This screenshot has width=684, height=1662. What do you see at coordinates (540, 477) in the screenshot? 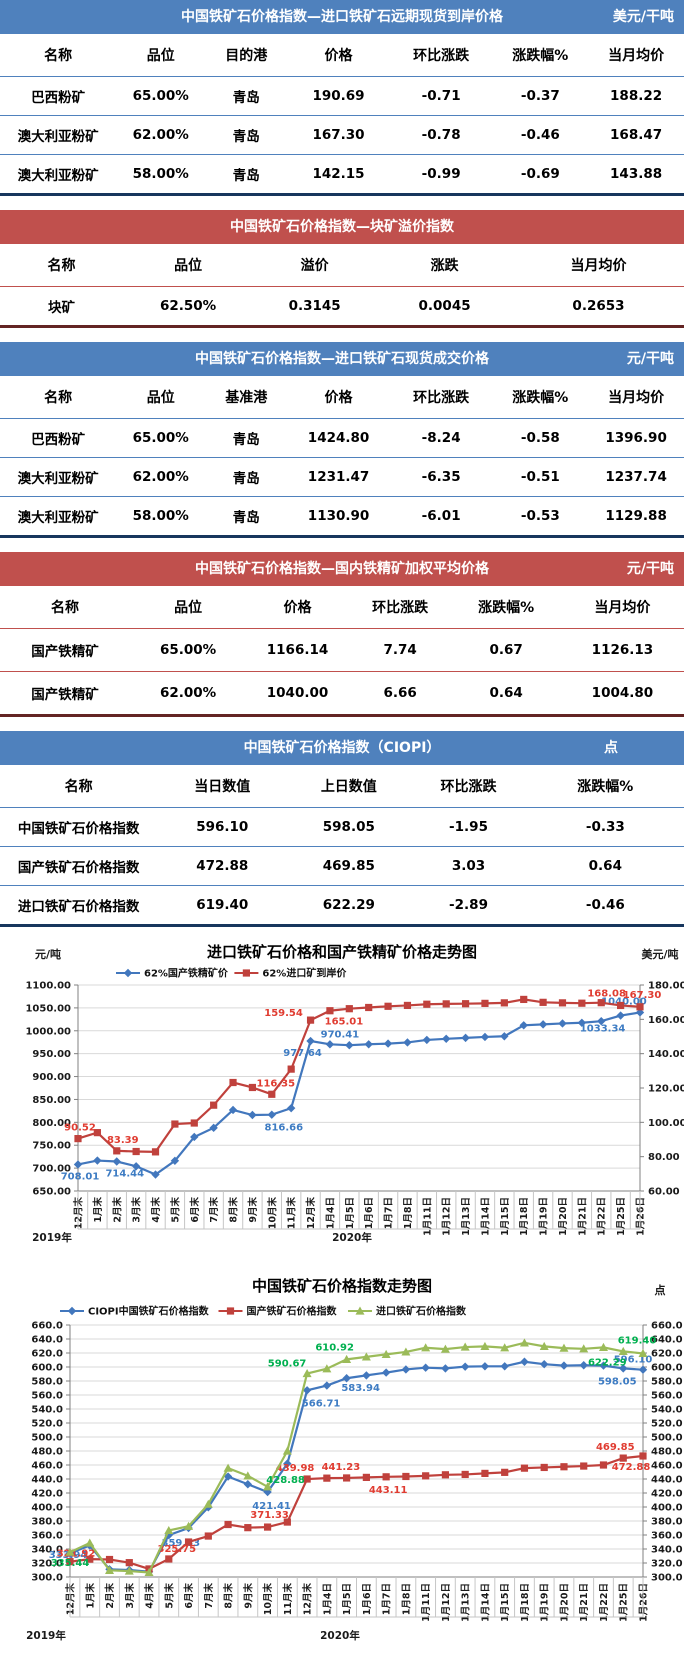
I see `cell-value: -0.51` at bounding box center [540, 477].